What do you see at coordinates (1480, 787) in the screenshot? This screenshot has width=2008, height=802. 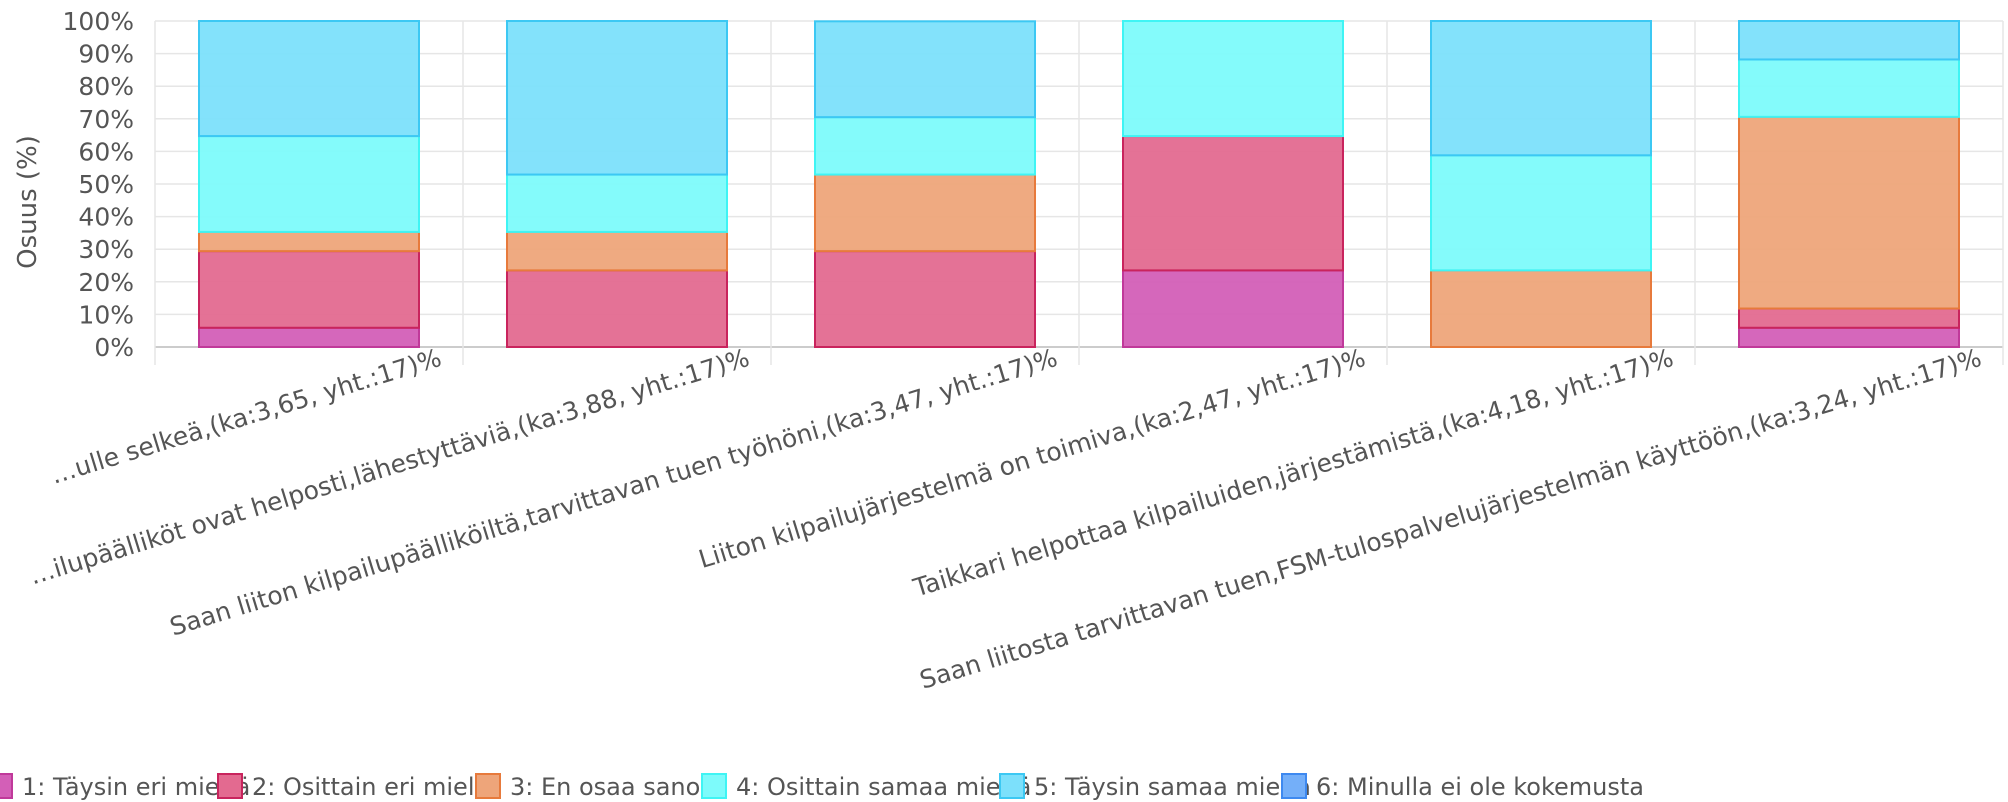 I see `legend-label: 6: Minulla ei ole kokemusta` at bounding box center [1480, 787].